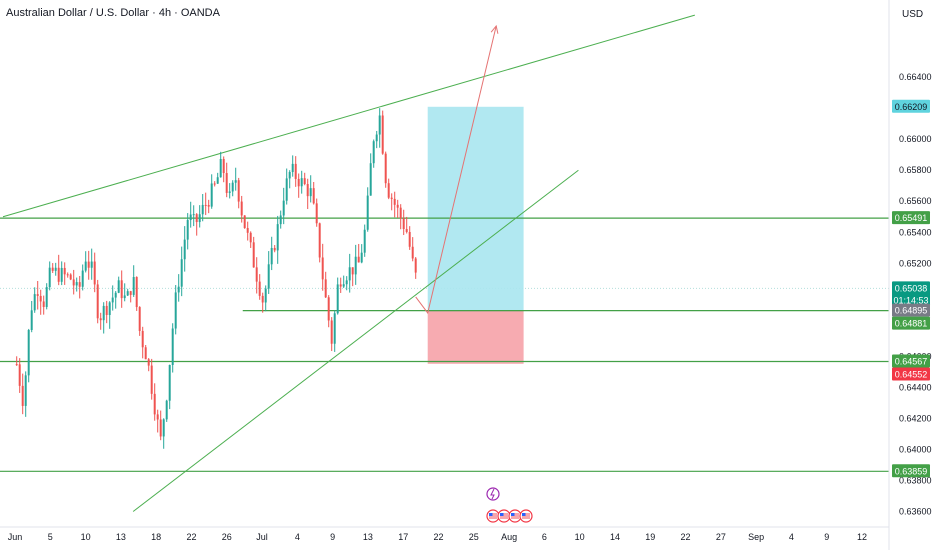 The height and width of the screenshot is (550, 932). I want to click on projection-arrow-line, so click(456, 170).